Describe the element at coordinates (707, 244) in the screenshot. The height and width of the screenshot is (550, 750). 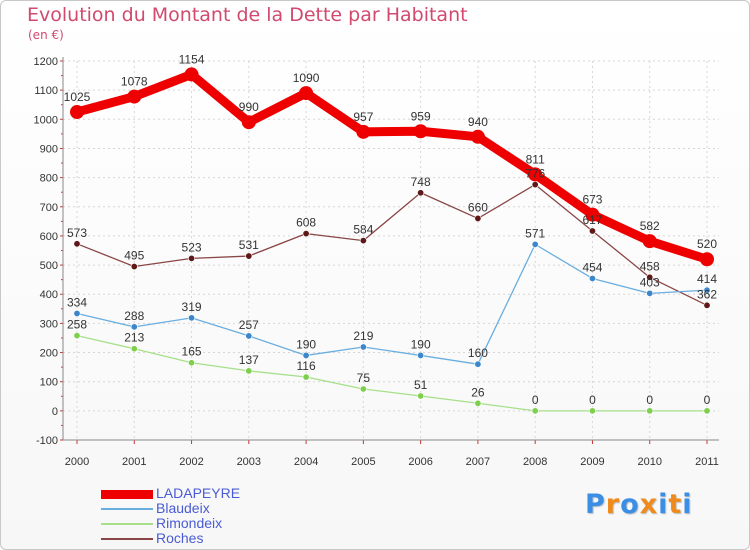
I see `data-label: 520` at that location.